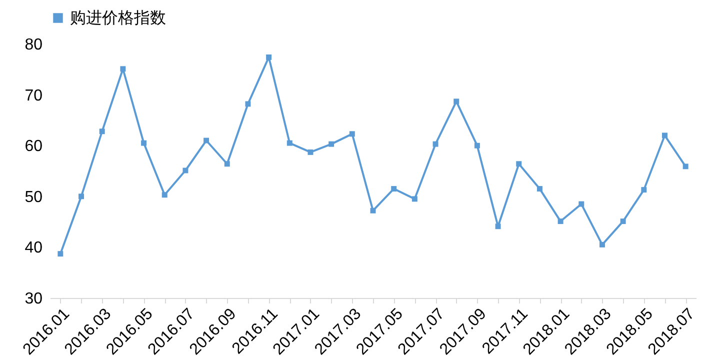 The image size is (726, 363). Describe the element at coordinates (33, 299) in the screenshot. I see `y-tick-label: 30` at that location.